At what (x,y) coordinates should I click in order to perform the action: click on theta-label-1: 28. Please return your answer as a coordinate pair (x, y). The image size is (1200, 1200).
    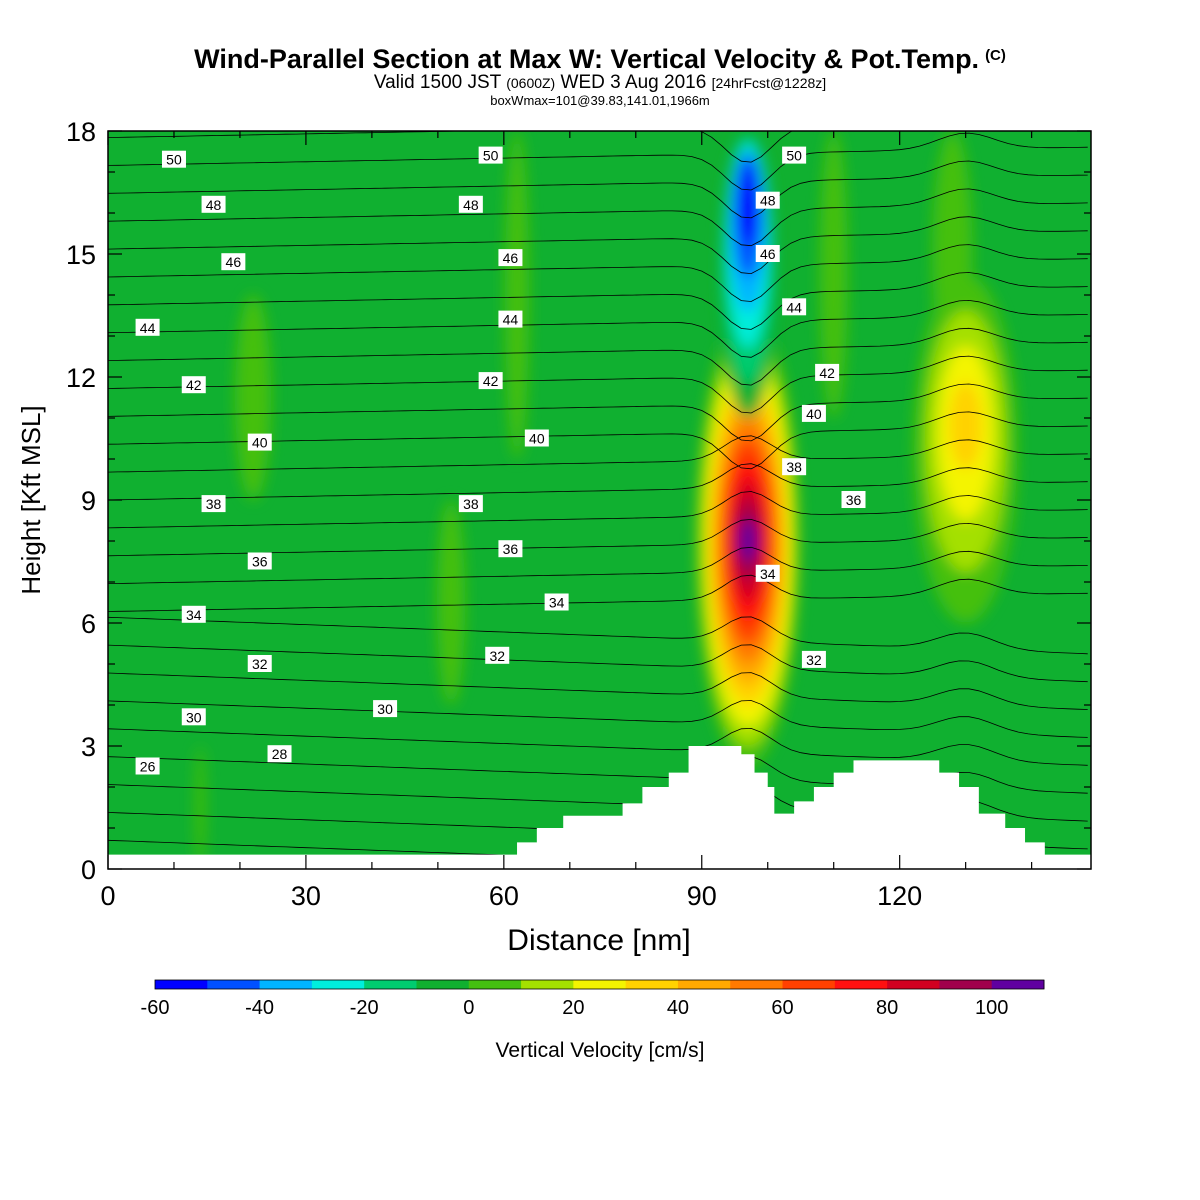
    Looking at the image, I should click on (279, 754).